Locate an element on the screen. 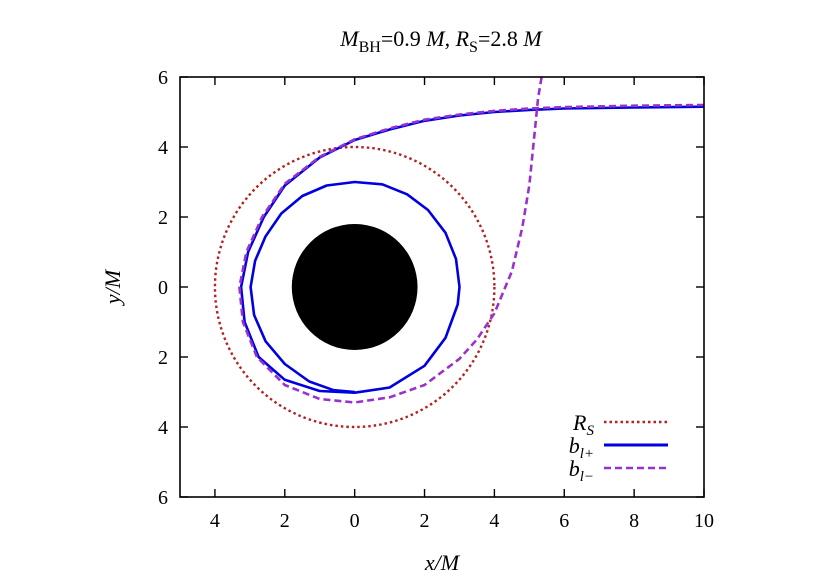 This screenshot has height=582, width=830. x-axis-label: x/M is located at coordinates (442, 562).